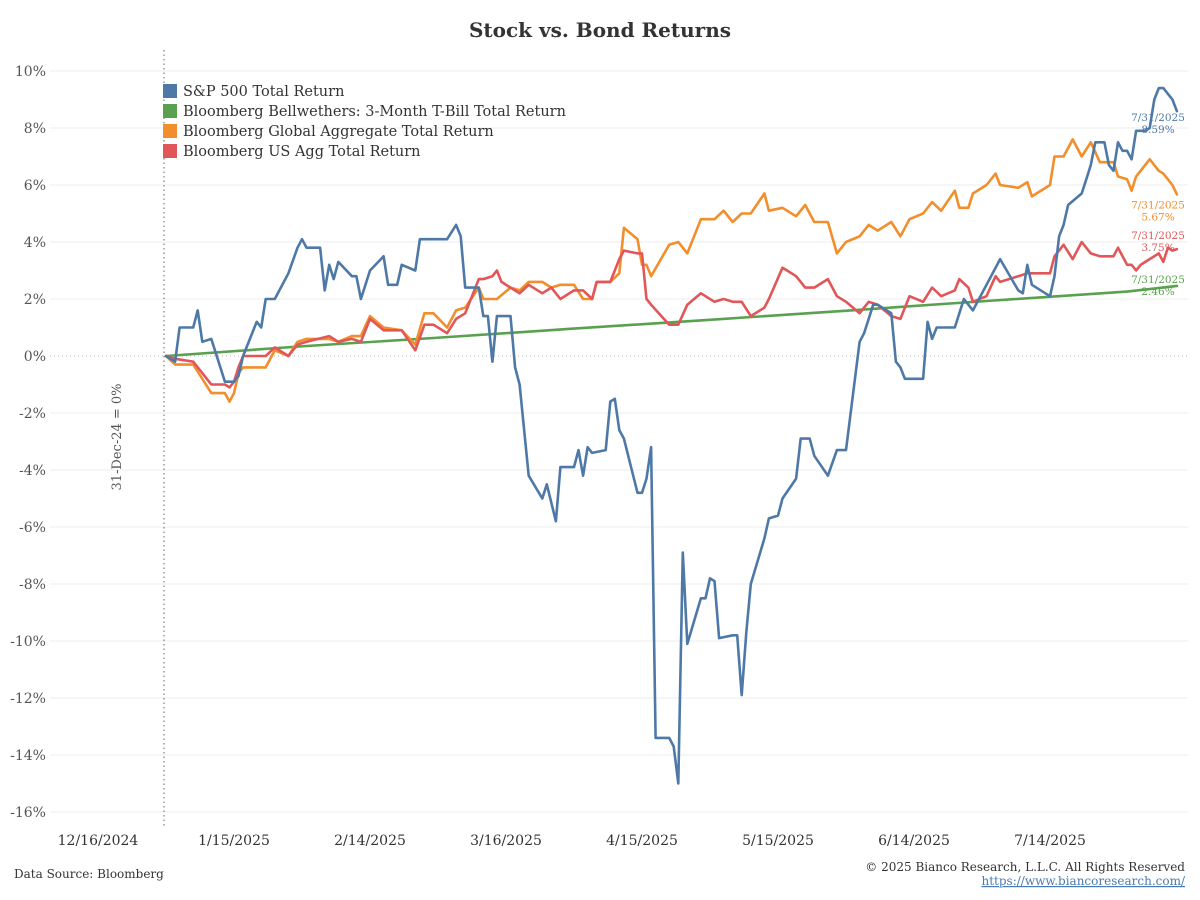 The image size is (1200, 900). Describe the element at coordinates (28, 813) in the screenshot. I see `y-tick-label: -16%` at that location.